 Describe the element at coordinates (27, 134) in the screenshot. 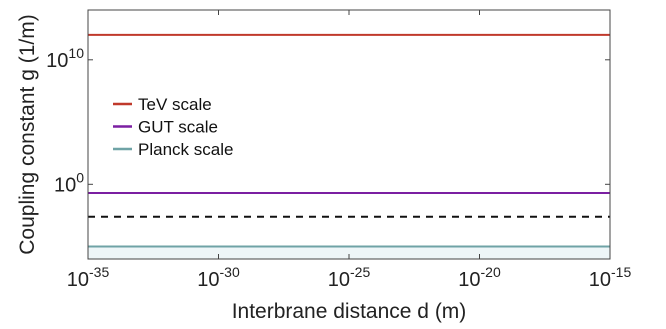

I see `y-axis-label: Coupling constant g (1/m)` at that location.